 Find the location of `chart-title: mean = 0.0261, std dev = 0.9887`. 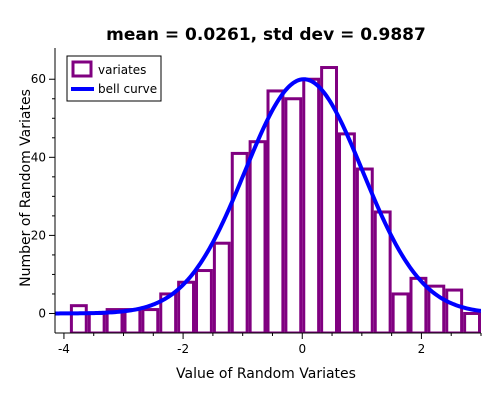

chart-title: mean = 0.0261, std dev = 0.9887 is located at coordinates (266, 35).